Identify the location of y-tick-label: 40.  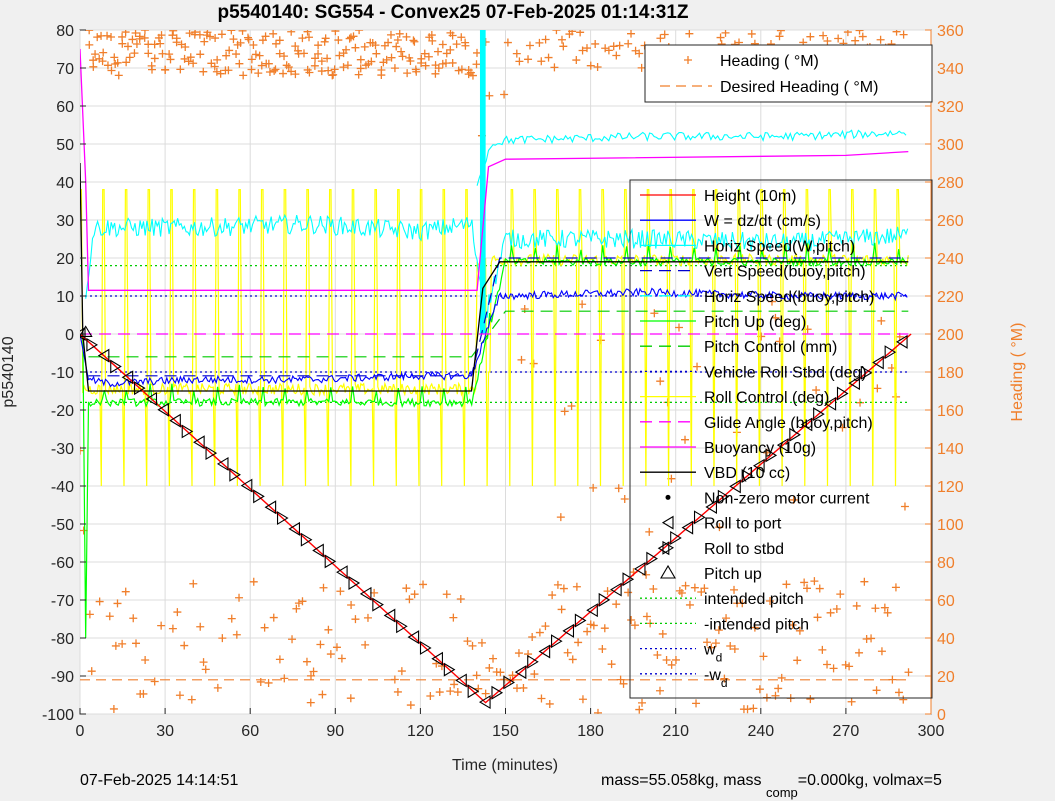
(65, 183).